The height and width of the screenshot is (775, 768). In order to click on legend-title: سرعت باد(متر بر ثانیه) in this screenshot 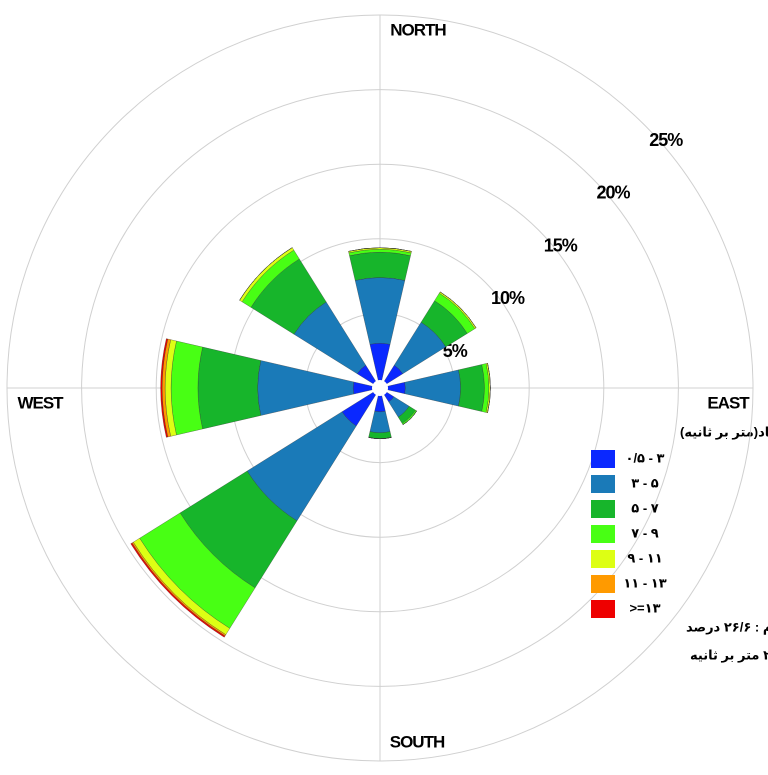, I will do `click(724, 431)`.